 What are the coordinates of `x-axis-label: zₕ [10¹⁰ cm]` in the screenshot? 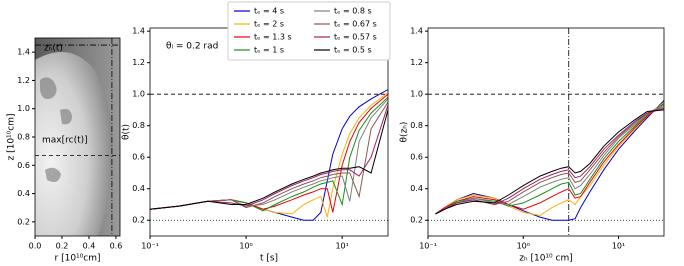 It's located at (546, 259).